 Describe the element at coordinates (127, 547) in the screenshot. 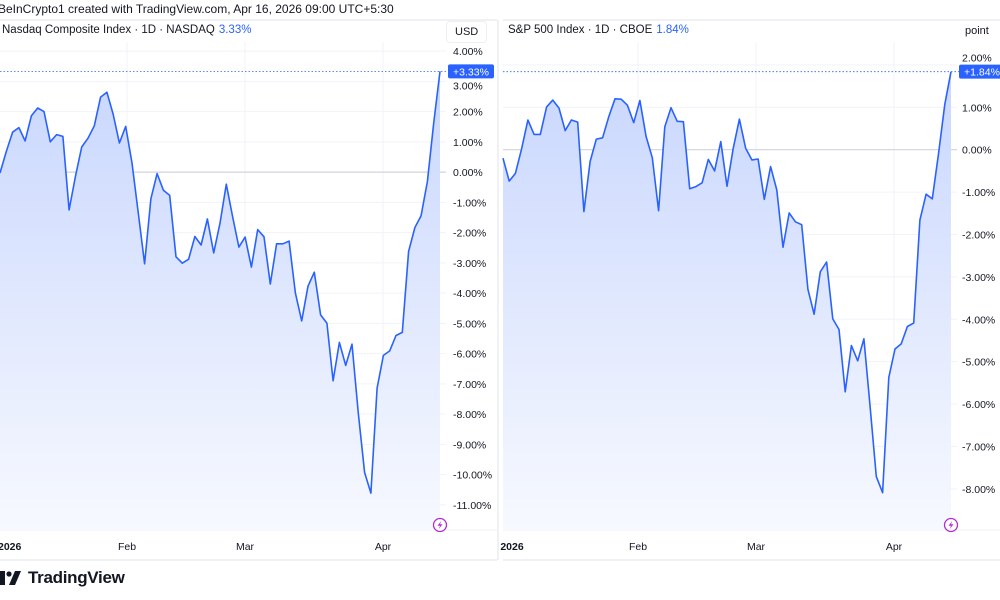

I see `nasdaq-x-tick-label: Feb` at that location.